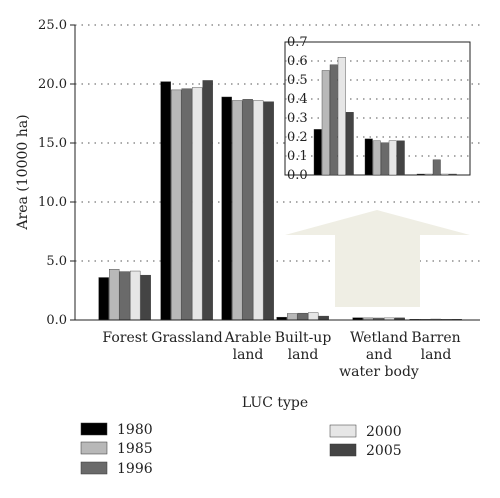 Image resolution: width=500 pixels, height=498 pixels. What do you see at coordinates (135, 449) in the screenshot?
I see `legend-label: 1985` at bounding box center [135, 449].